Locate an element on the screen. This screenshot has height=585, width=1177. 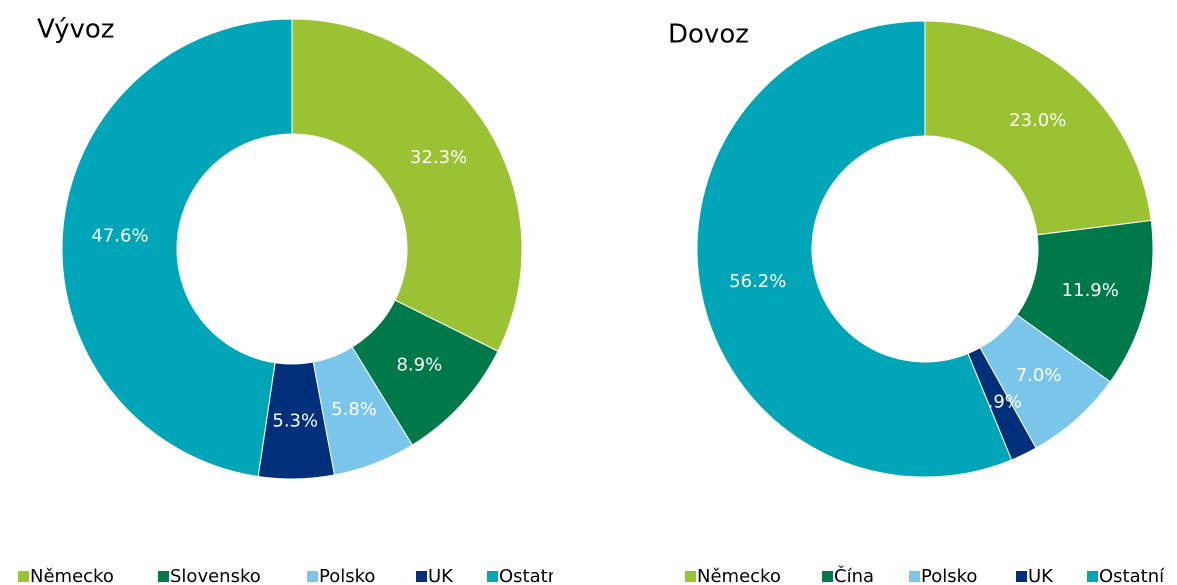
data-label: 8.9% is located at coordinates (419, 364).